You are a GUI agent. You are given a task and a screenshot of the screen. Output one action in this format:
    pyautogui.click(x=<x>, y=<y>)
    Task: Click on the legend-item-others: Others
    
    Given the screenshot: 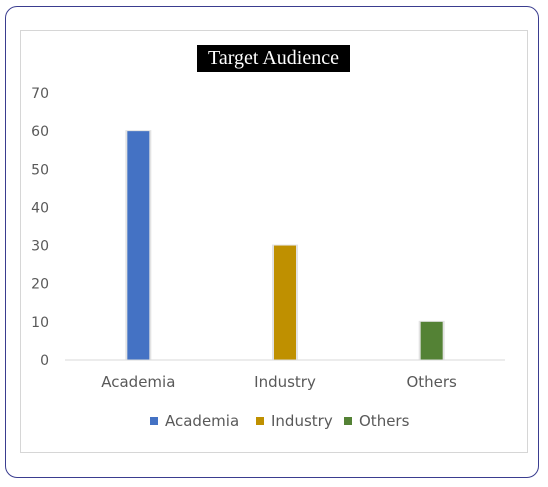 What is the action you would take?
    pyautogui.click(x=376, y=421)
    